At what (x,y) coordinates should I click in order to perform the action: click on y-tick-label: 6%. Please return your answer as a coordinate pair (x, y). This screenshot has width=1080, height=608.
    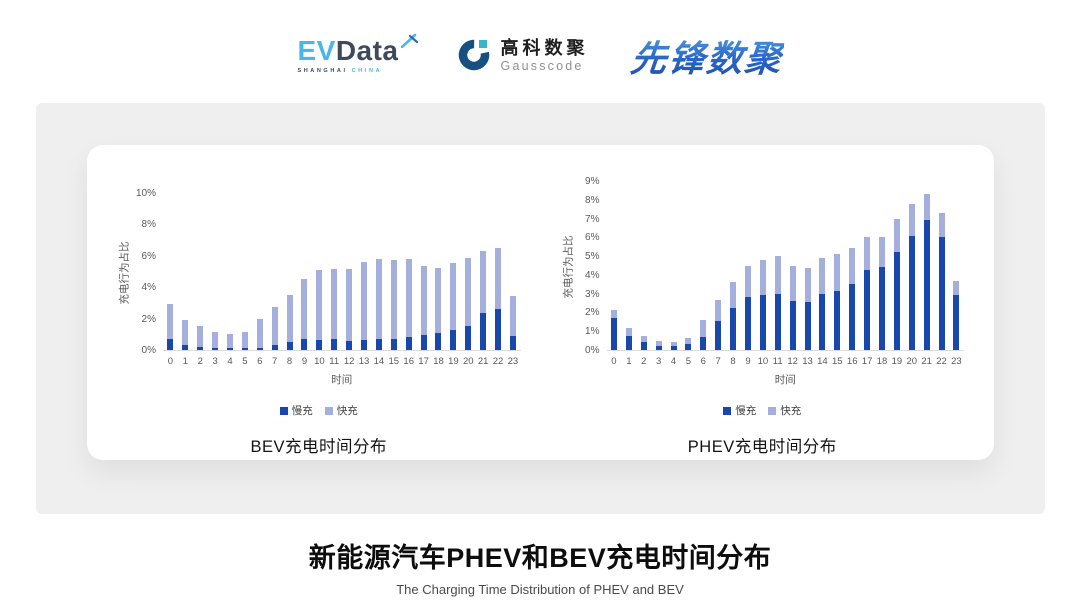
    Looking at the image, I should click on (148, 256).